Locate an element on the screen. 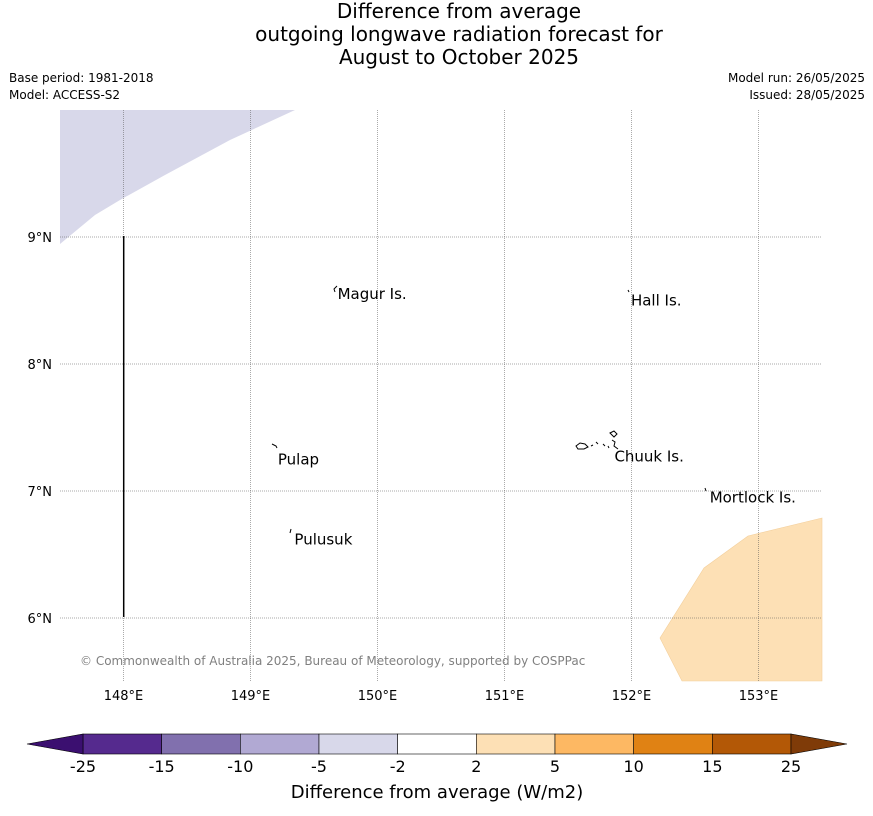 The image size is (873, 816). latitude-tick-labels: 9°N 8°N 7°N 6°N is located at coordinates (40, 429).